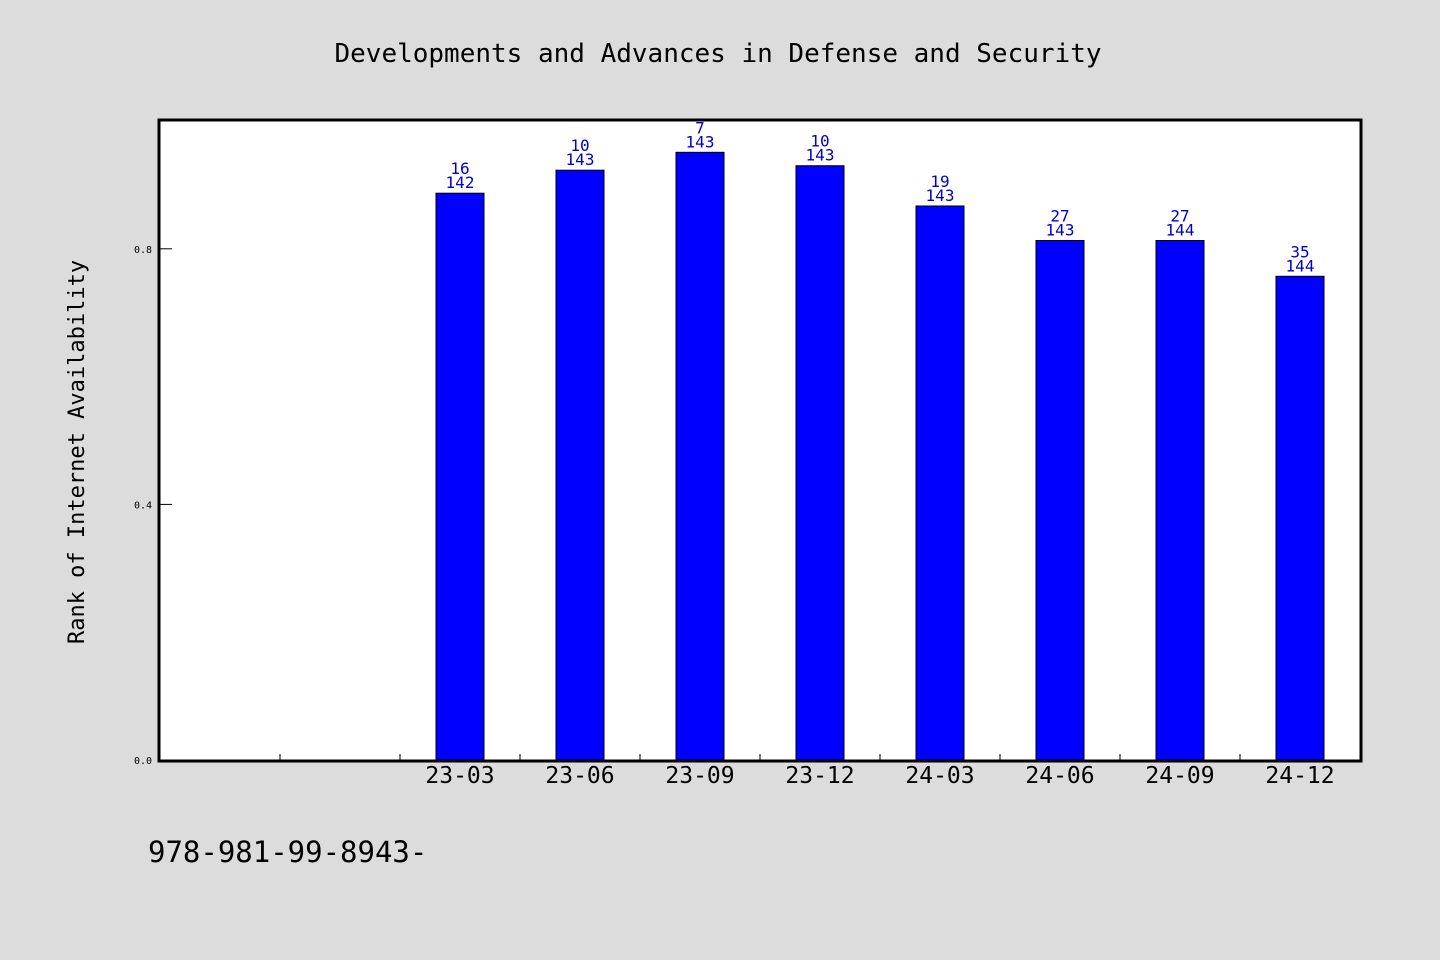 Image resolution: width=1440 pixels, height=960 pixels. Describe the element at coordinates (77, 452) in the screenshot. I see `y-axis-label: Rank of Internet Availability` at that location.